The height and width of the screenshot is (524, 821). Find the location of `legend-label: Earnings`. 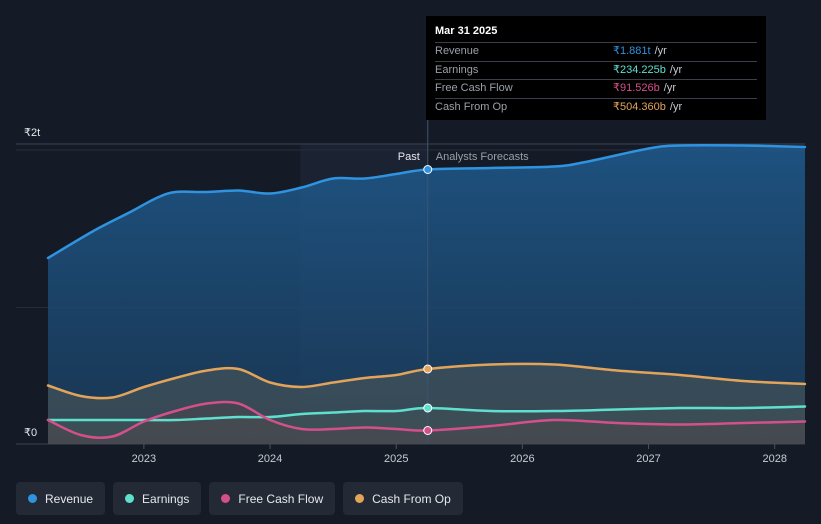

legend-label: Earnings is located at coordinates (166, 498).